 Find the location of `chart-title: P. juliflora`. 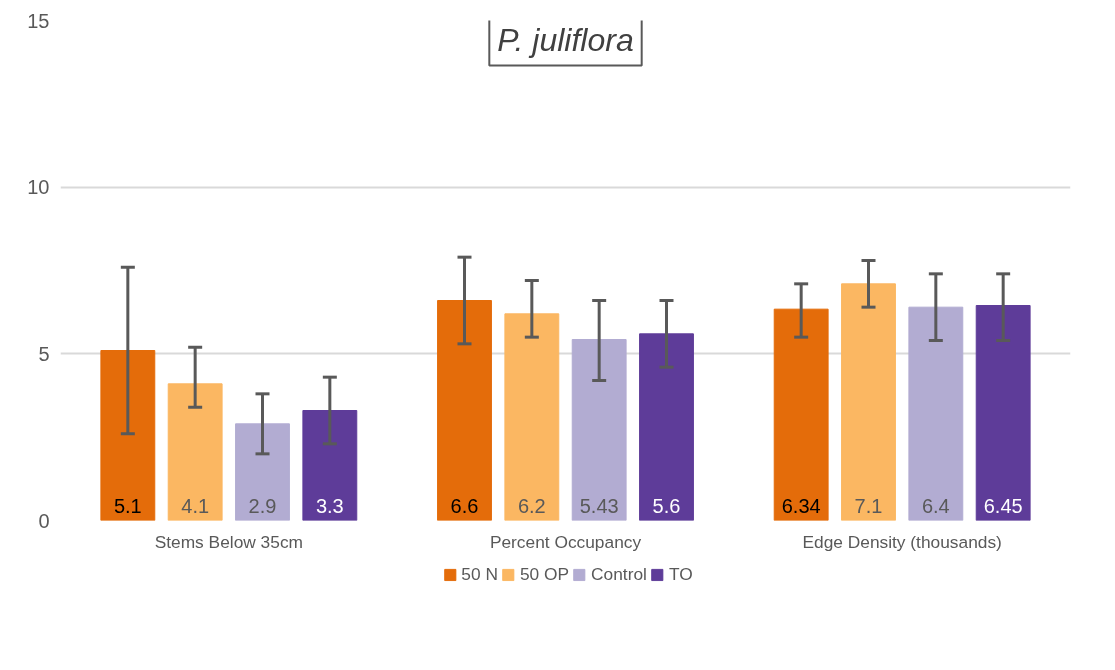

chart-title: P. juliflora is located at coordinates (565, 39).